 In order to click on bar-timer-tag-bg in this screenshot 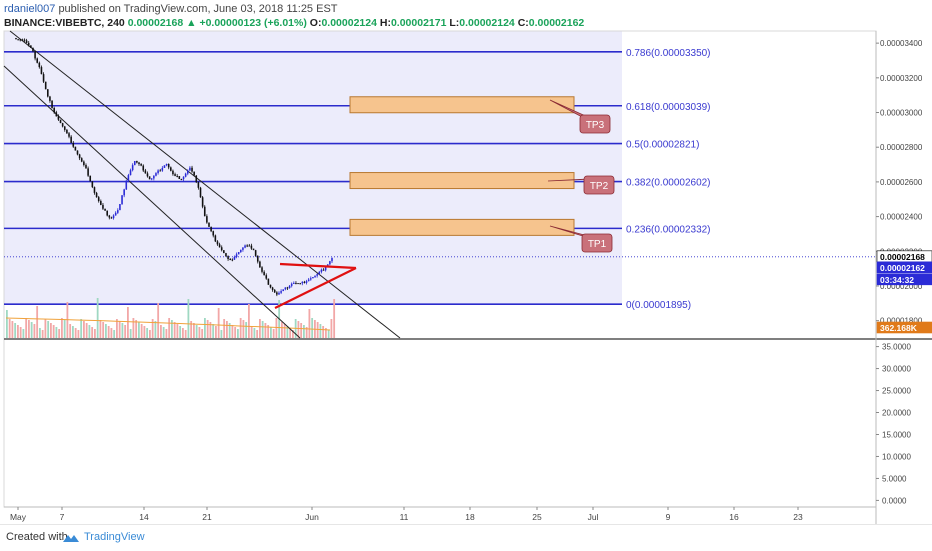, I will do `click(904, 279)`.